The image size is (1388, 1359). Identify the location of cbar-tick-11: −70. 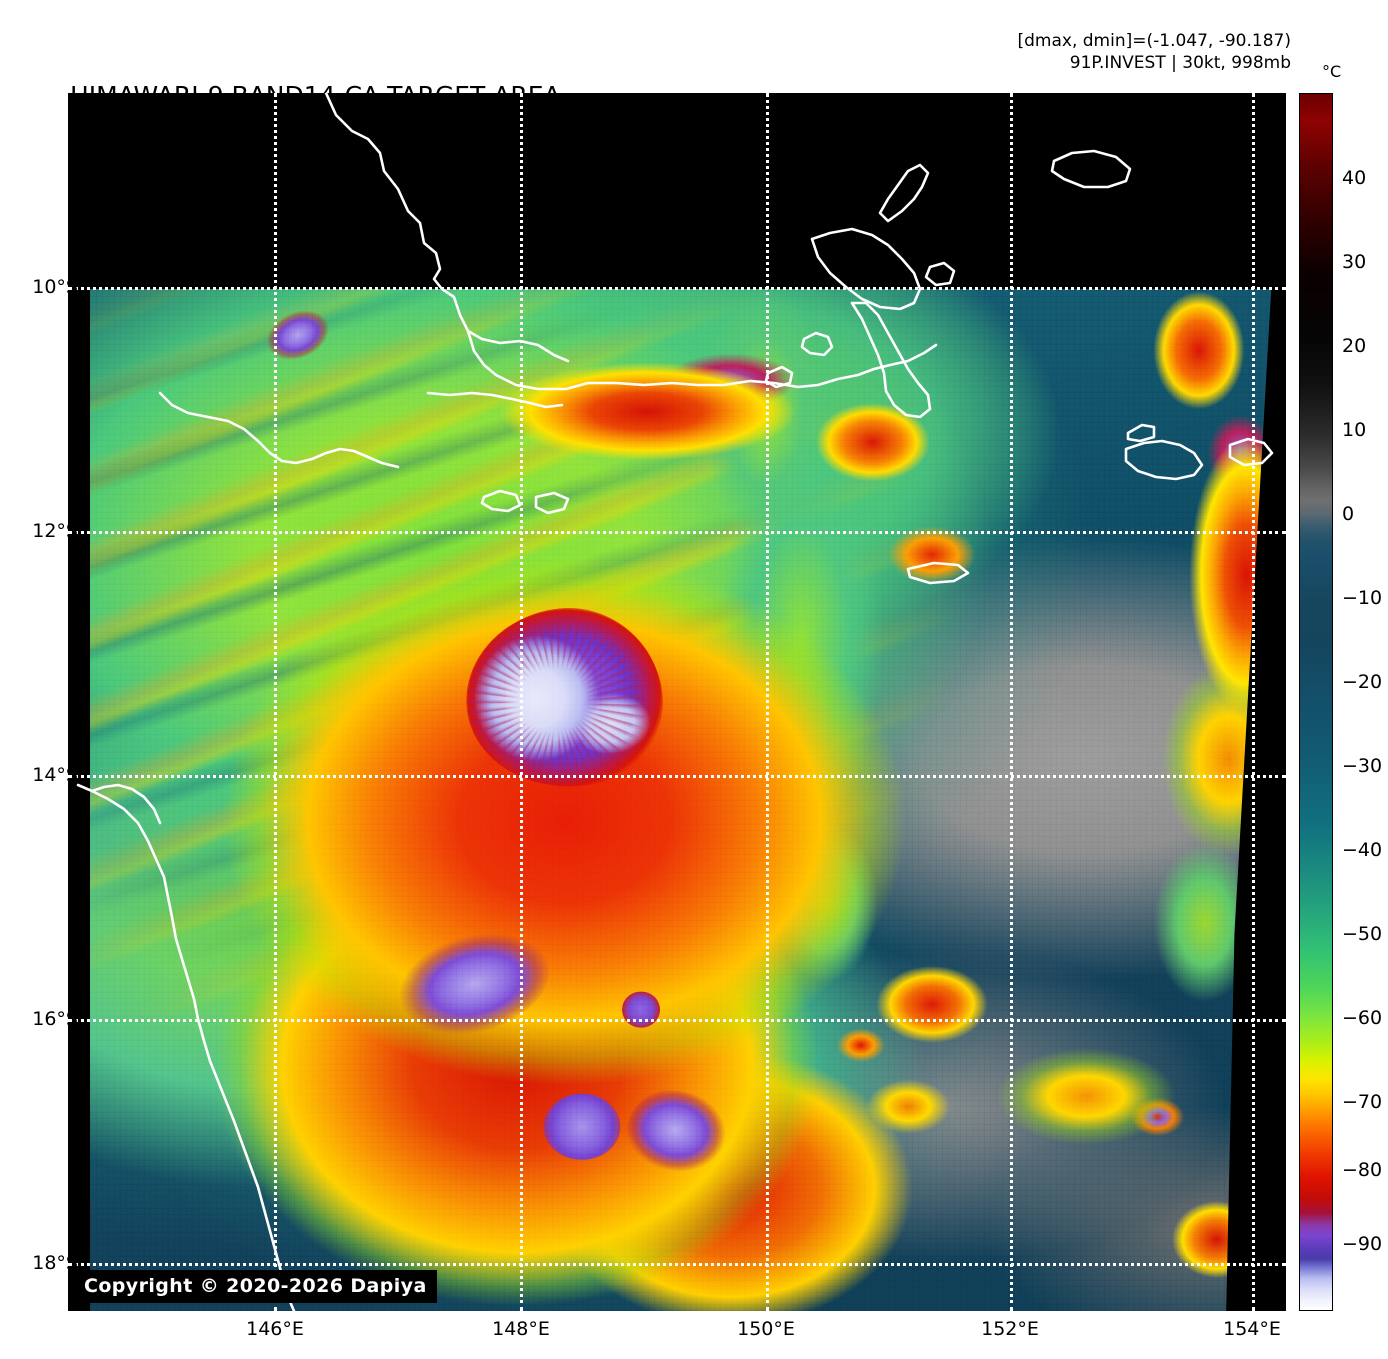
(1362, 1102).